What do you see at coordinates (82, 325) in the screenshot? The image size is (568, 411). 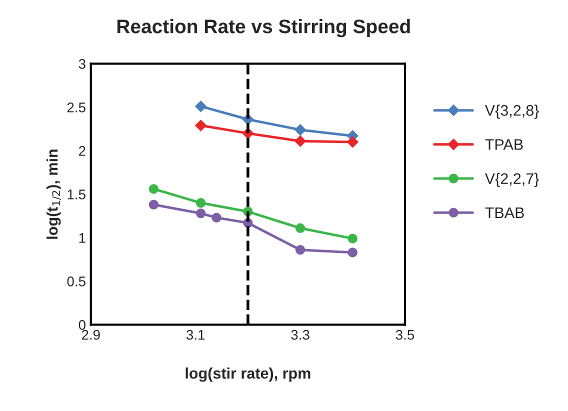 I see `y-tick-label: 0` at bounding box center [82, 325].